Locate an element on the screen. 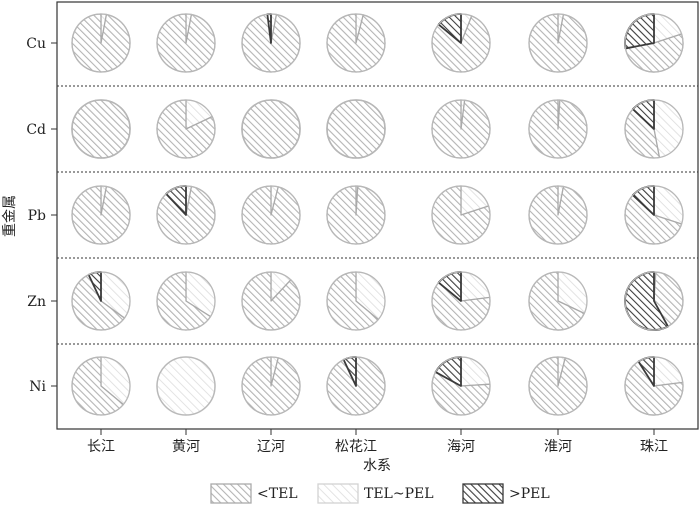 The height and width of the screenshot is (512, 700). x-tick-label-5: 海河 is located at coordinates (461, 447).